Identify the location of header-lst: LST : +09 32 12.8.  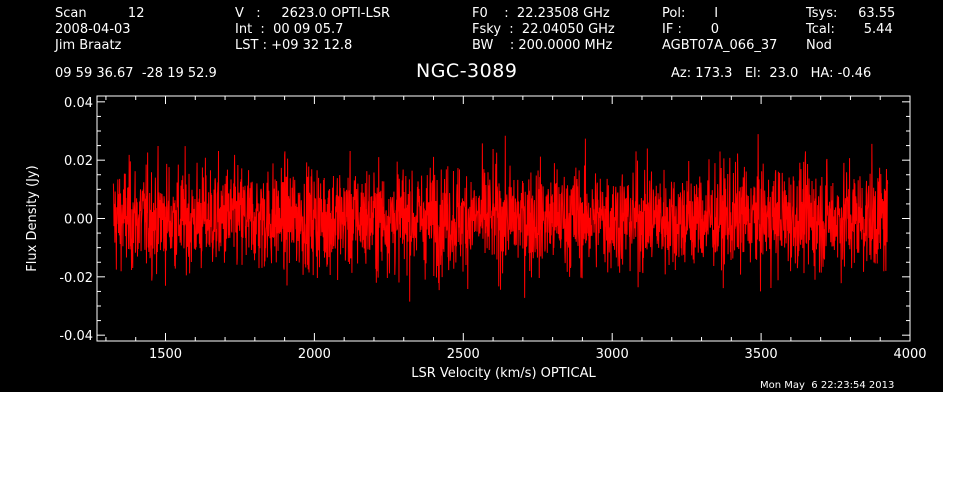
(294, 45).